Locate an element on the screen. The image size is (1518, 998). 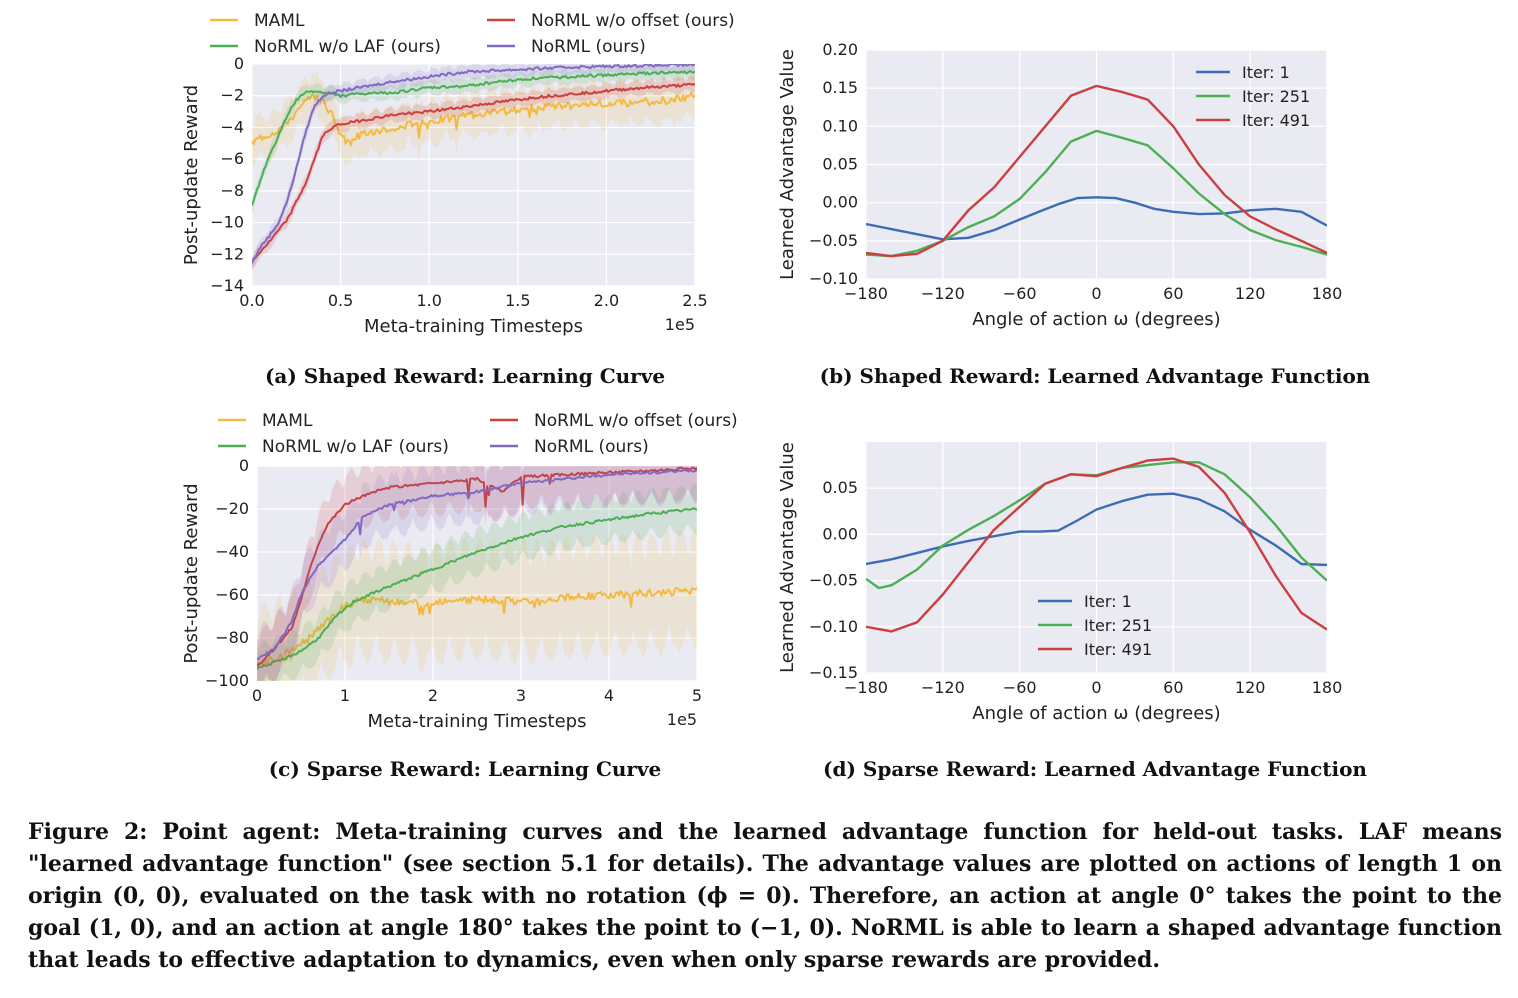
y-tick-label: −40 is located at coordinates (232, 551).